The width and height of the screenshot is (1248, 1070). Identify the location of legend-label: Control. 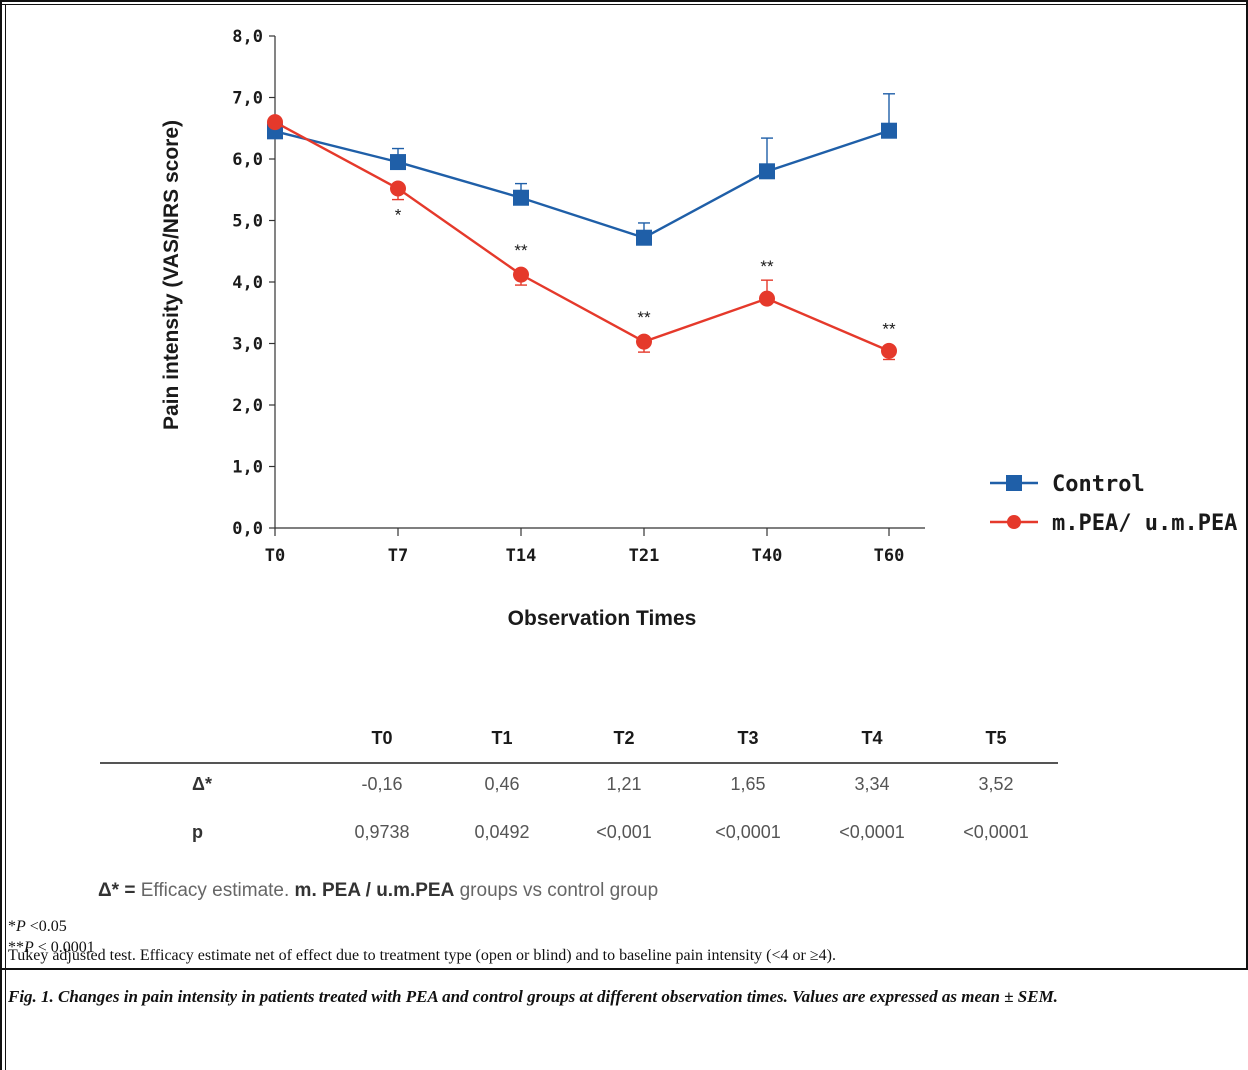
(1098, 484).